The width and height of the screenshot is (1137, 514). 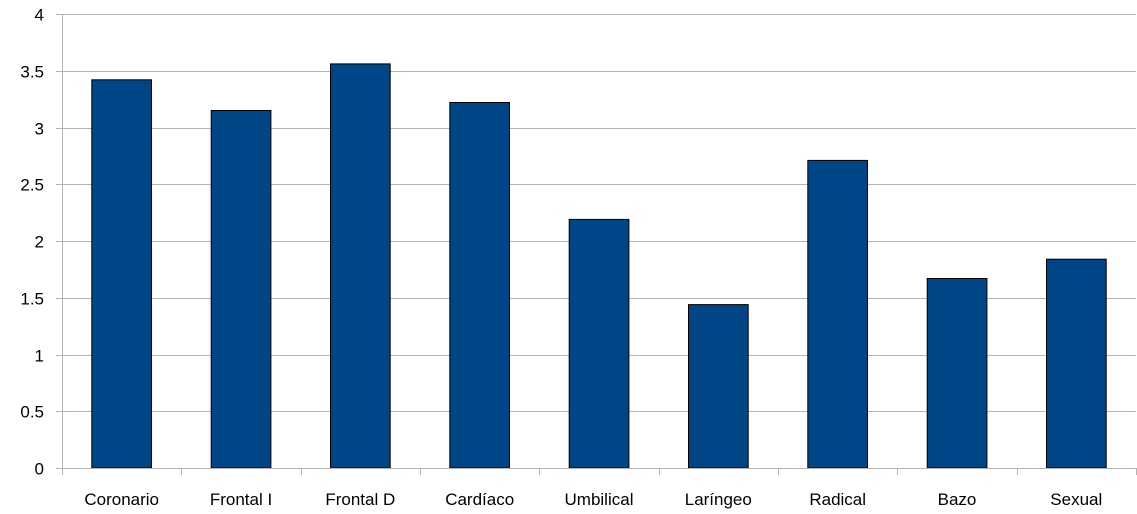 What do you see at coordinates (360, 499) in the screenshot?
I see `x-tick-label: Frontal D` at bounding box center [360, 499].